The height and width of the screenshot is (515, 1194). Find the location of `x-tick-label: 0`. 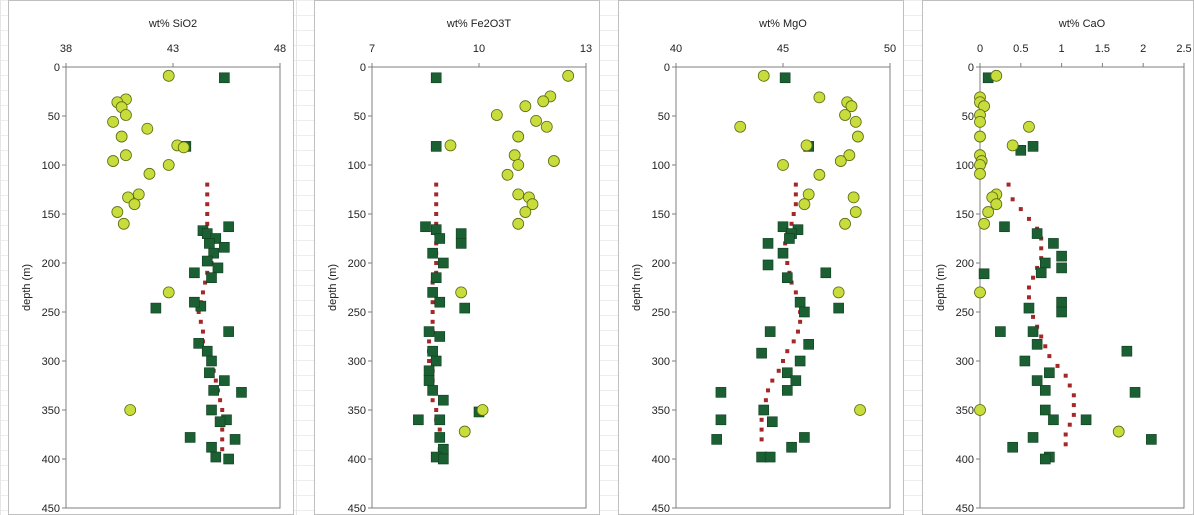

x-tick-label: 0 is located at coordinates (980, 49).